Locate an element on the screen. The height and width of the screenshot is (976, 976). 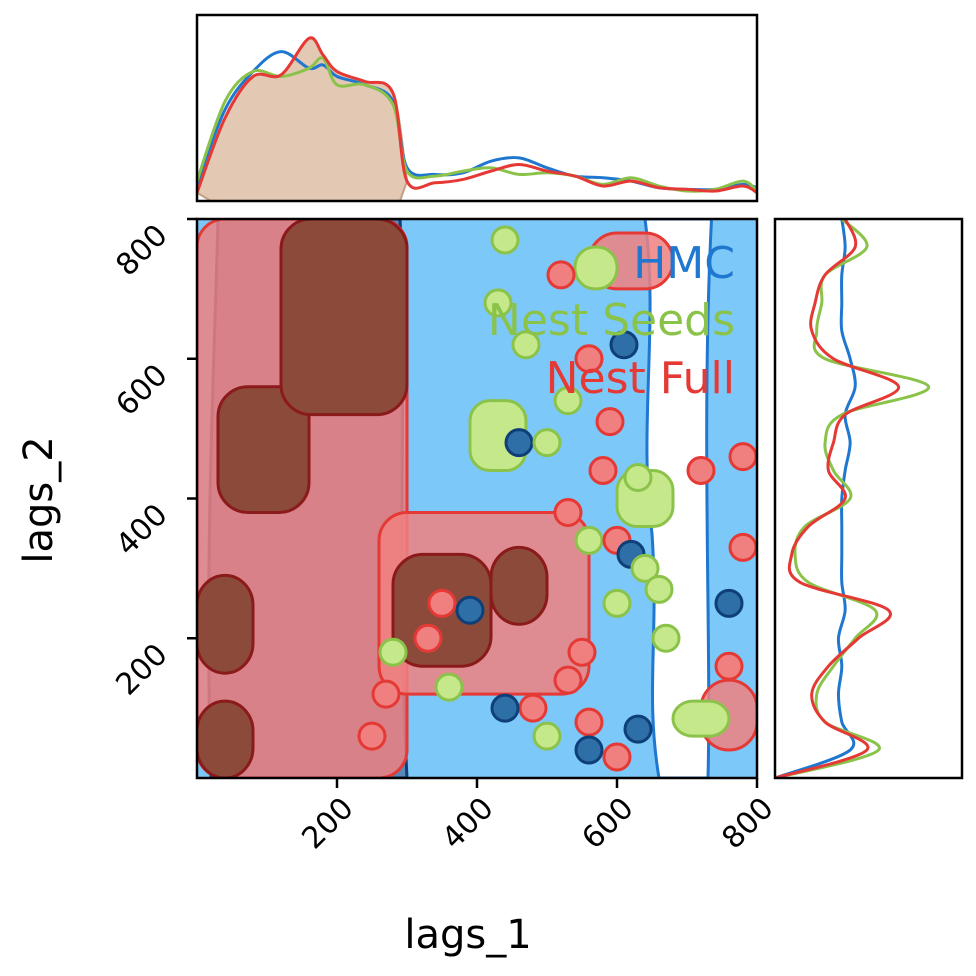
y-tick-label: 800 is located at coordinates (141, 250).